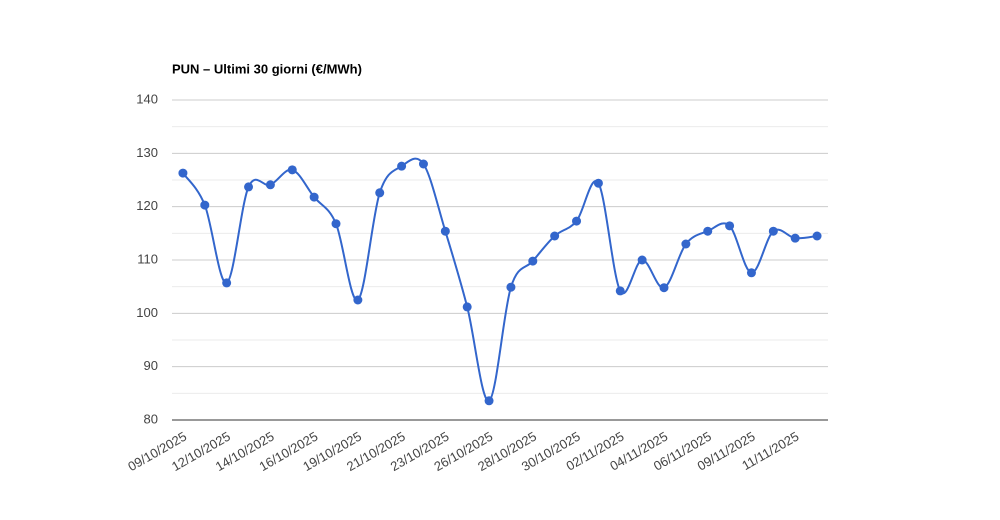 Image resolution: width=1000 pixels, height=520 pixels. Describe the element at coordinates (147, 98) in the screenshot. I see `y-tick-label: 140` at that location.